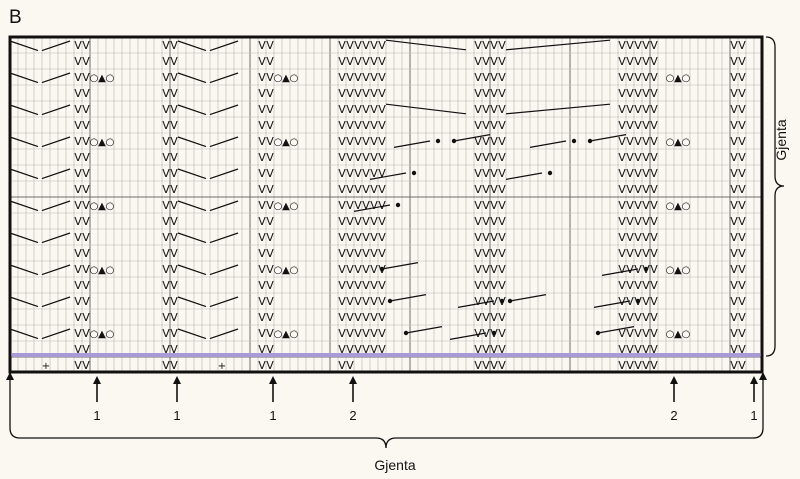 The width and height of the screenshot is (800, 479). What do you see at coordinates (398, 205) in the screenshot?
I see `dot-symbol` at bounding box center [398, 205].